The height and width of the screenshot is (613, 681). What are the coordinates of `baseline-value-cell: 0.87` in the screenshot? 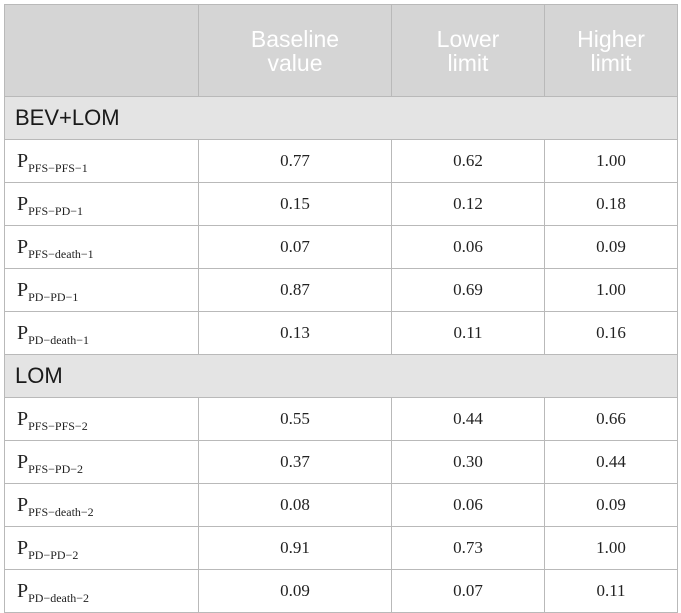 It's located at (295, 290).